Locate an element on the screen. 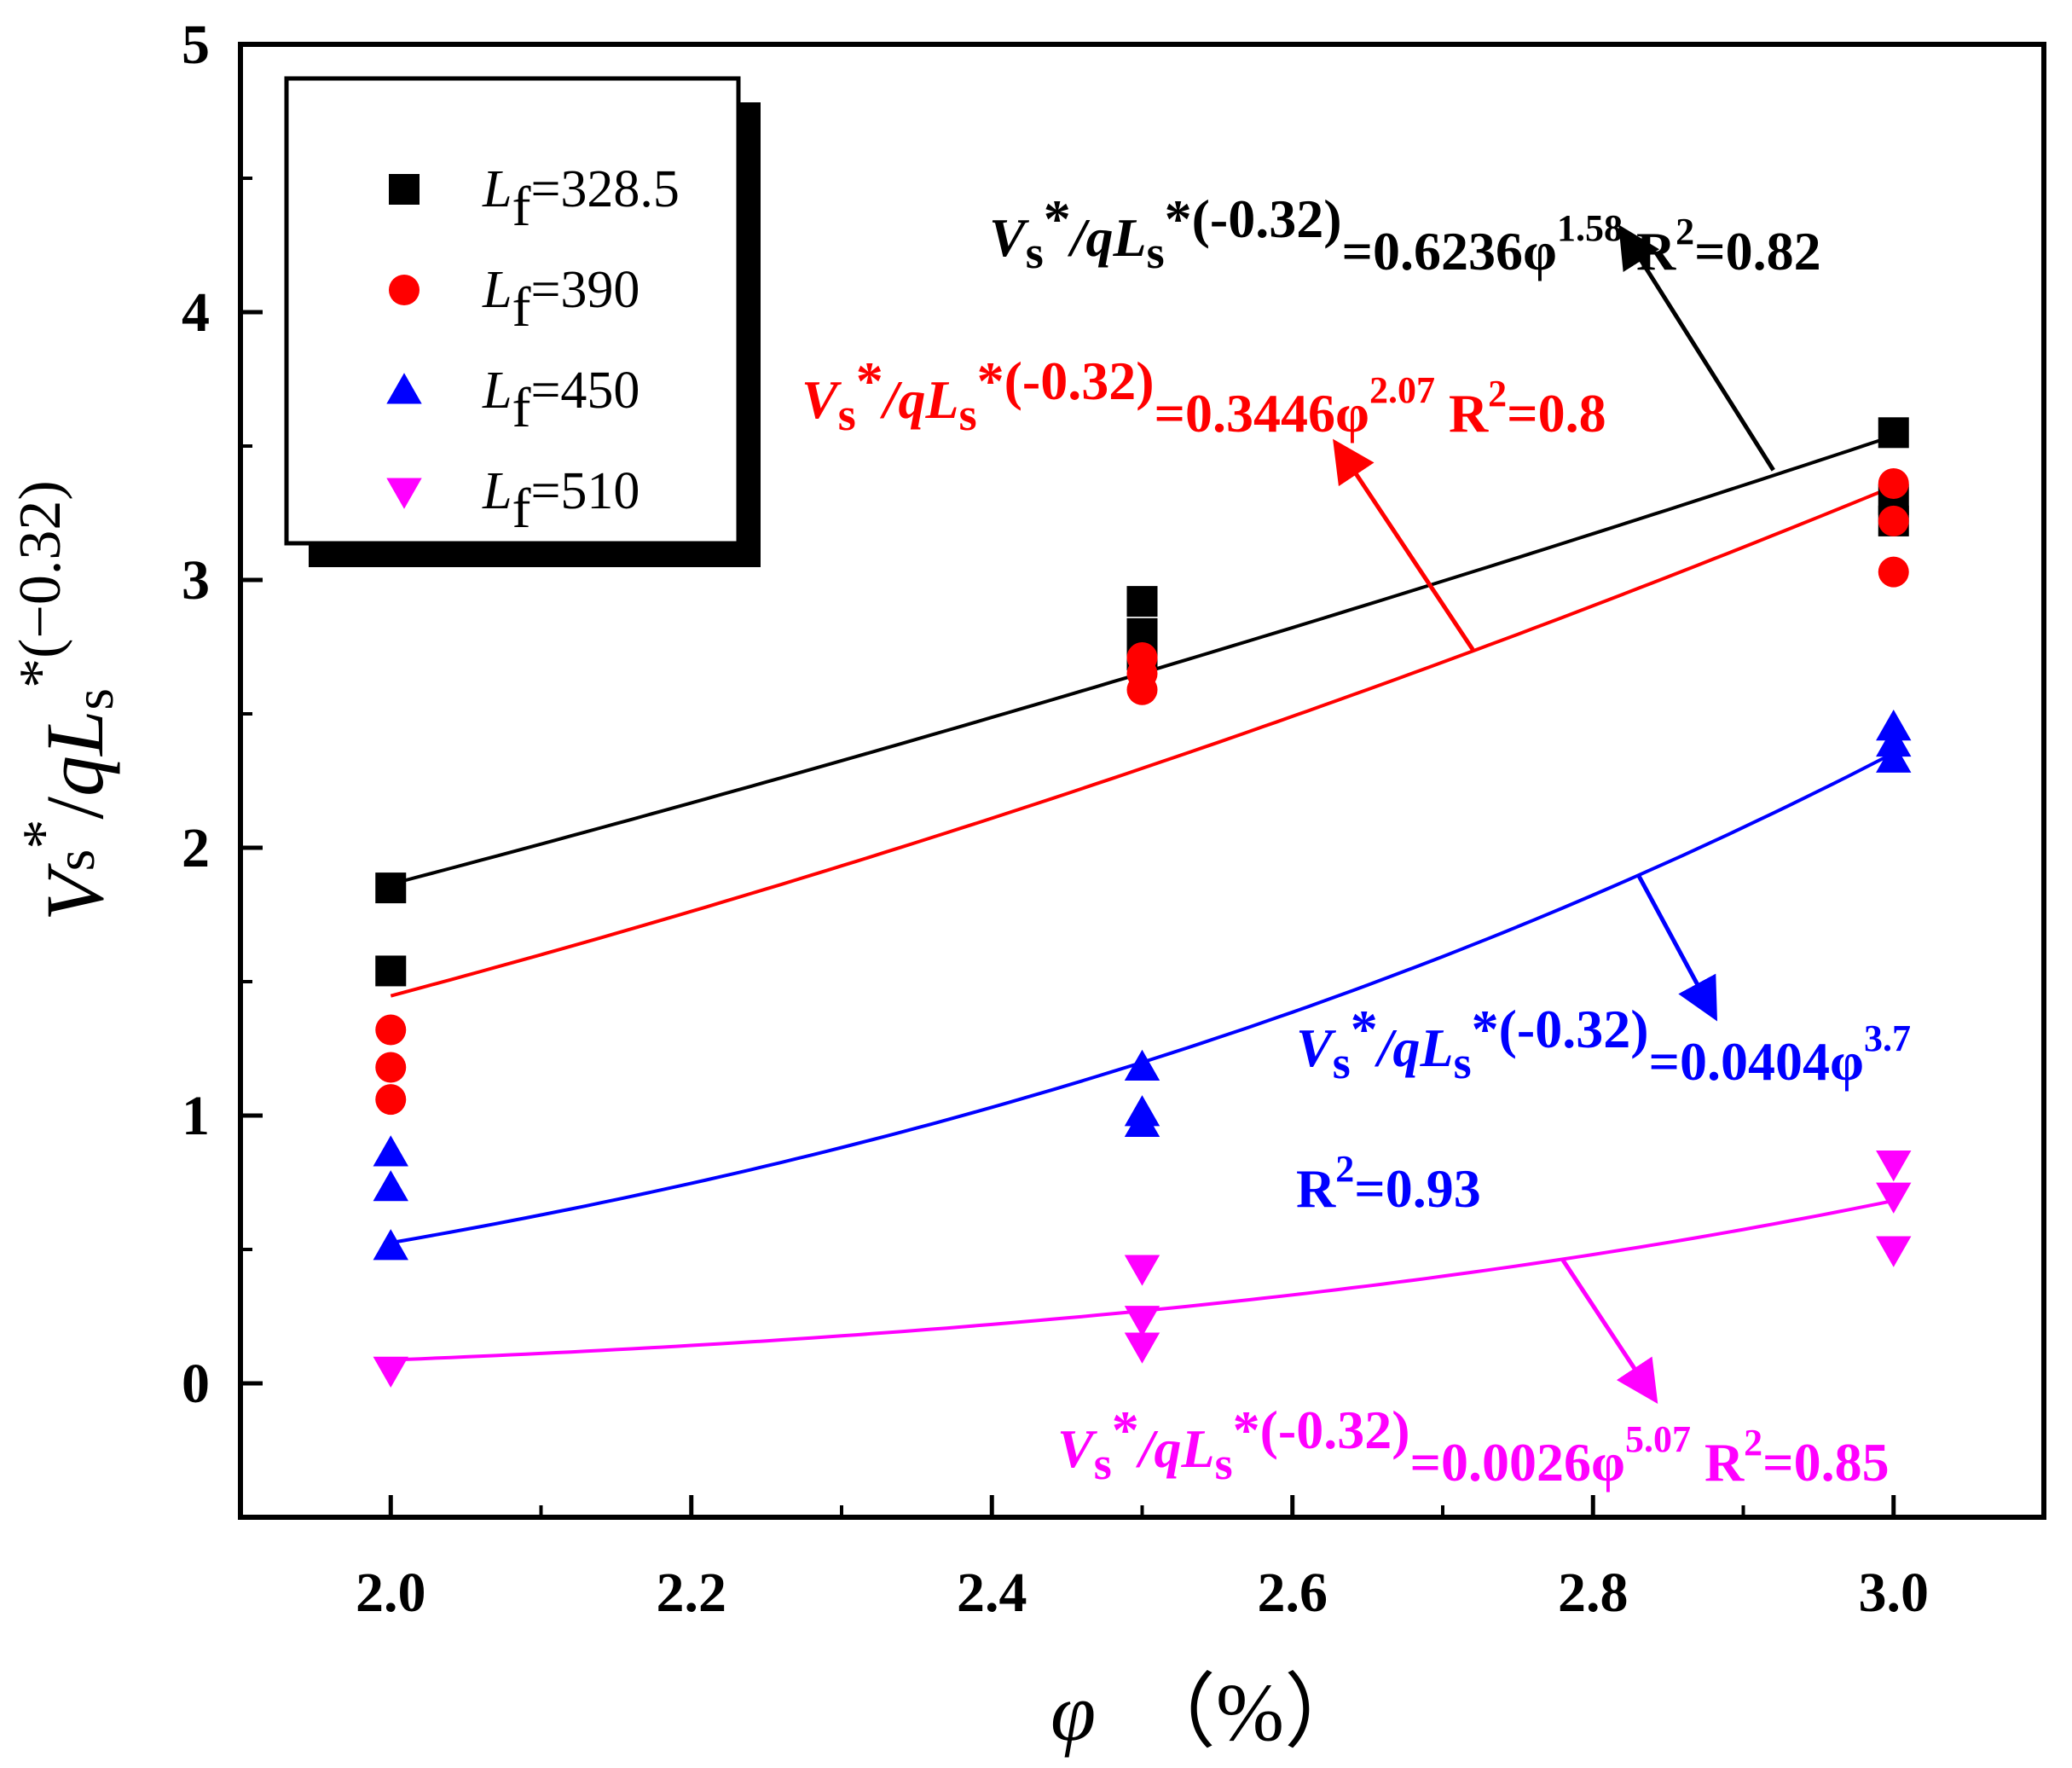 The height and width of the screenshot is (1768, 2072). legend-box is located at coordinates (512, 311).